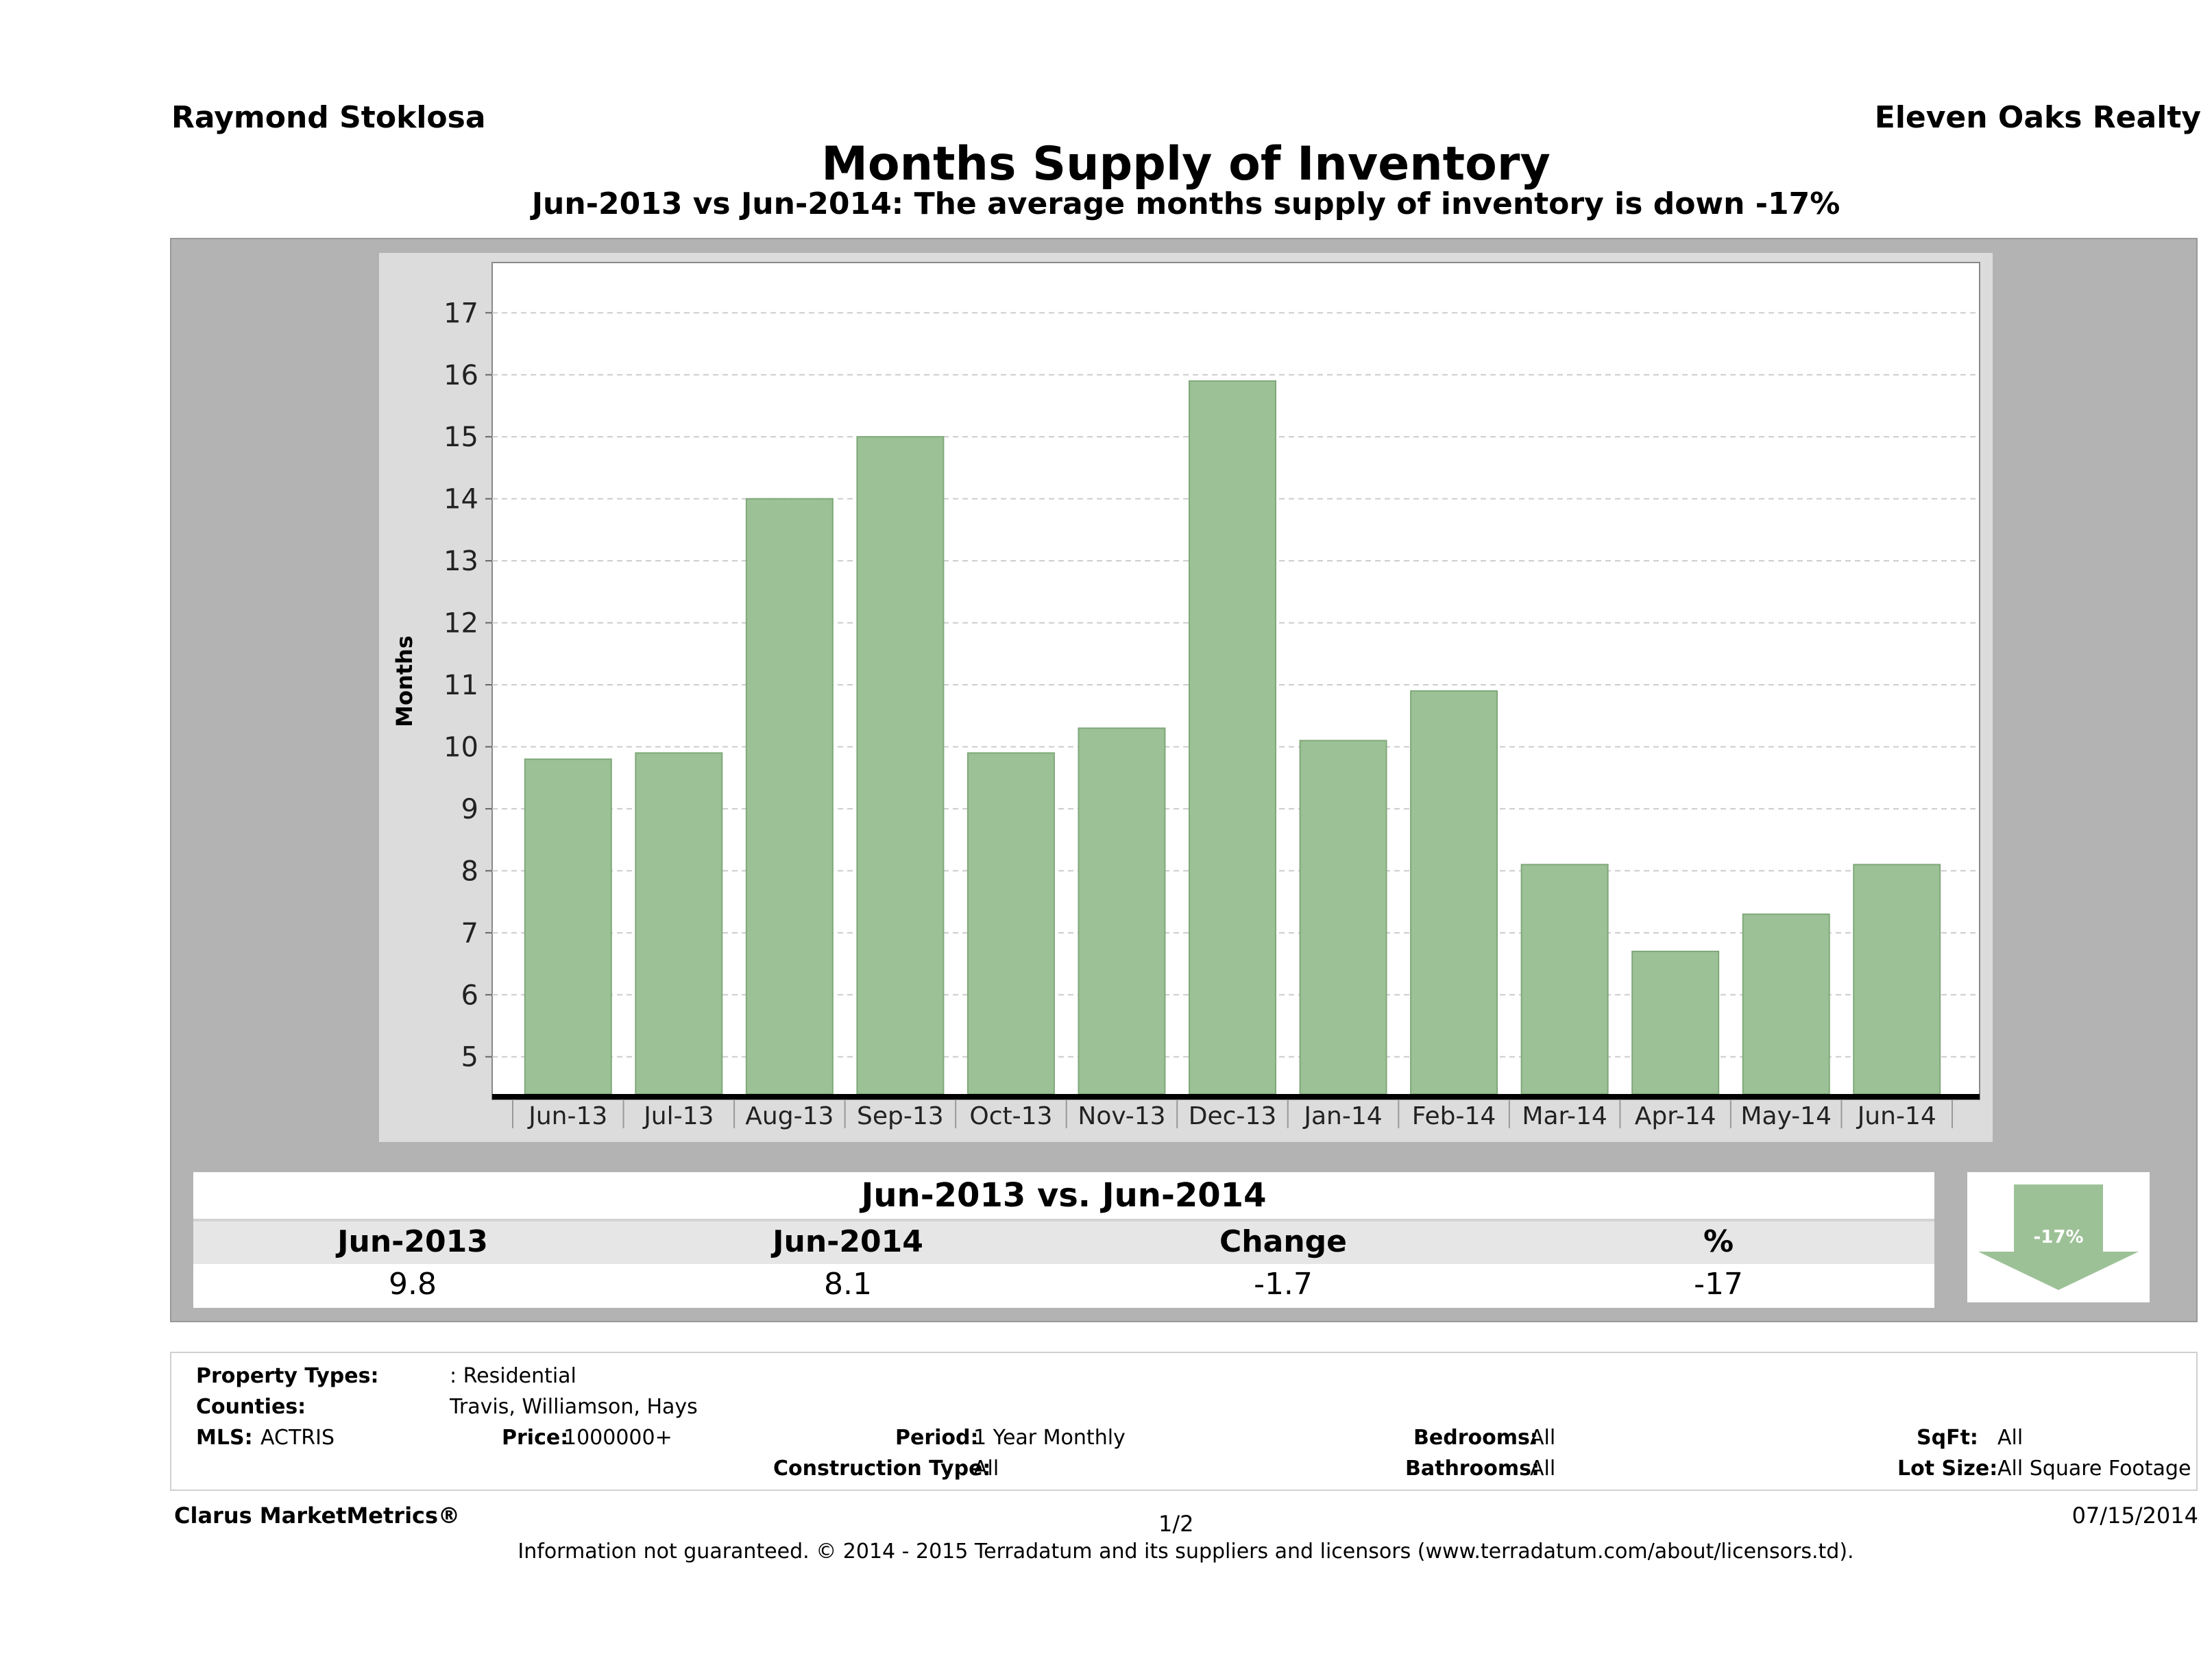  I want to click on counties-value: Travis, Williamson, Hays, so click(574, 1407).